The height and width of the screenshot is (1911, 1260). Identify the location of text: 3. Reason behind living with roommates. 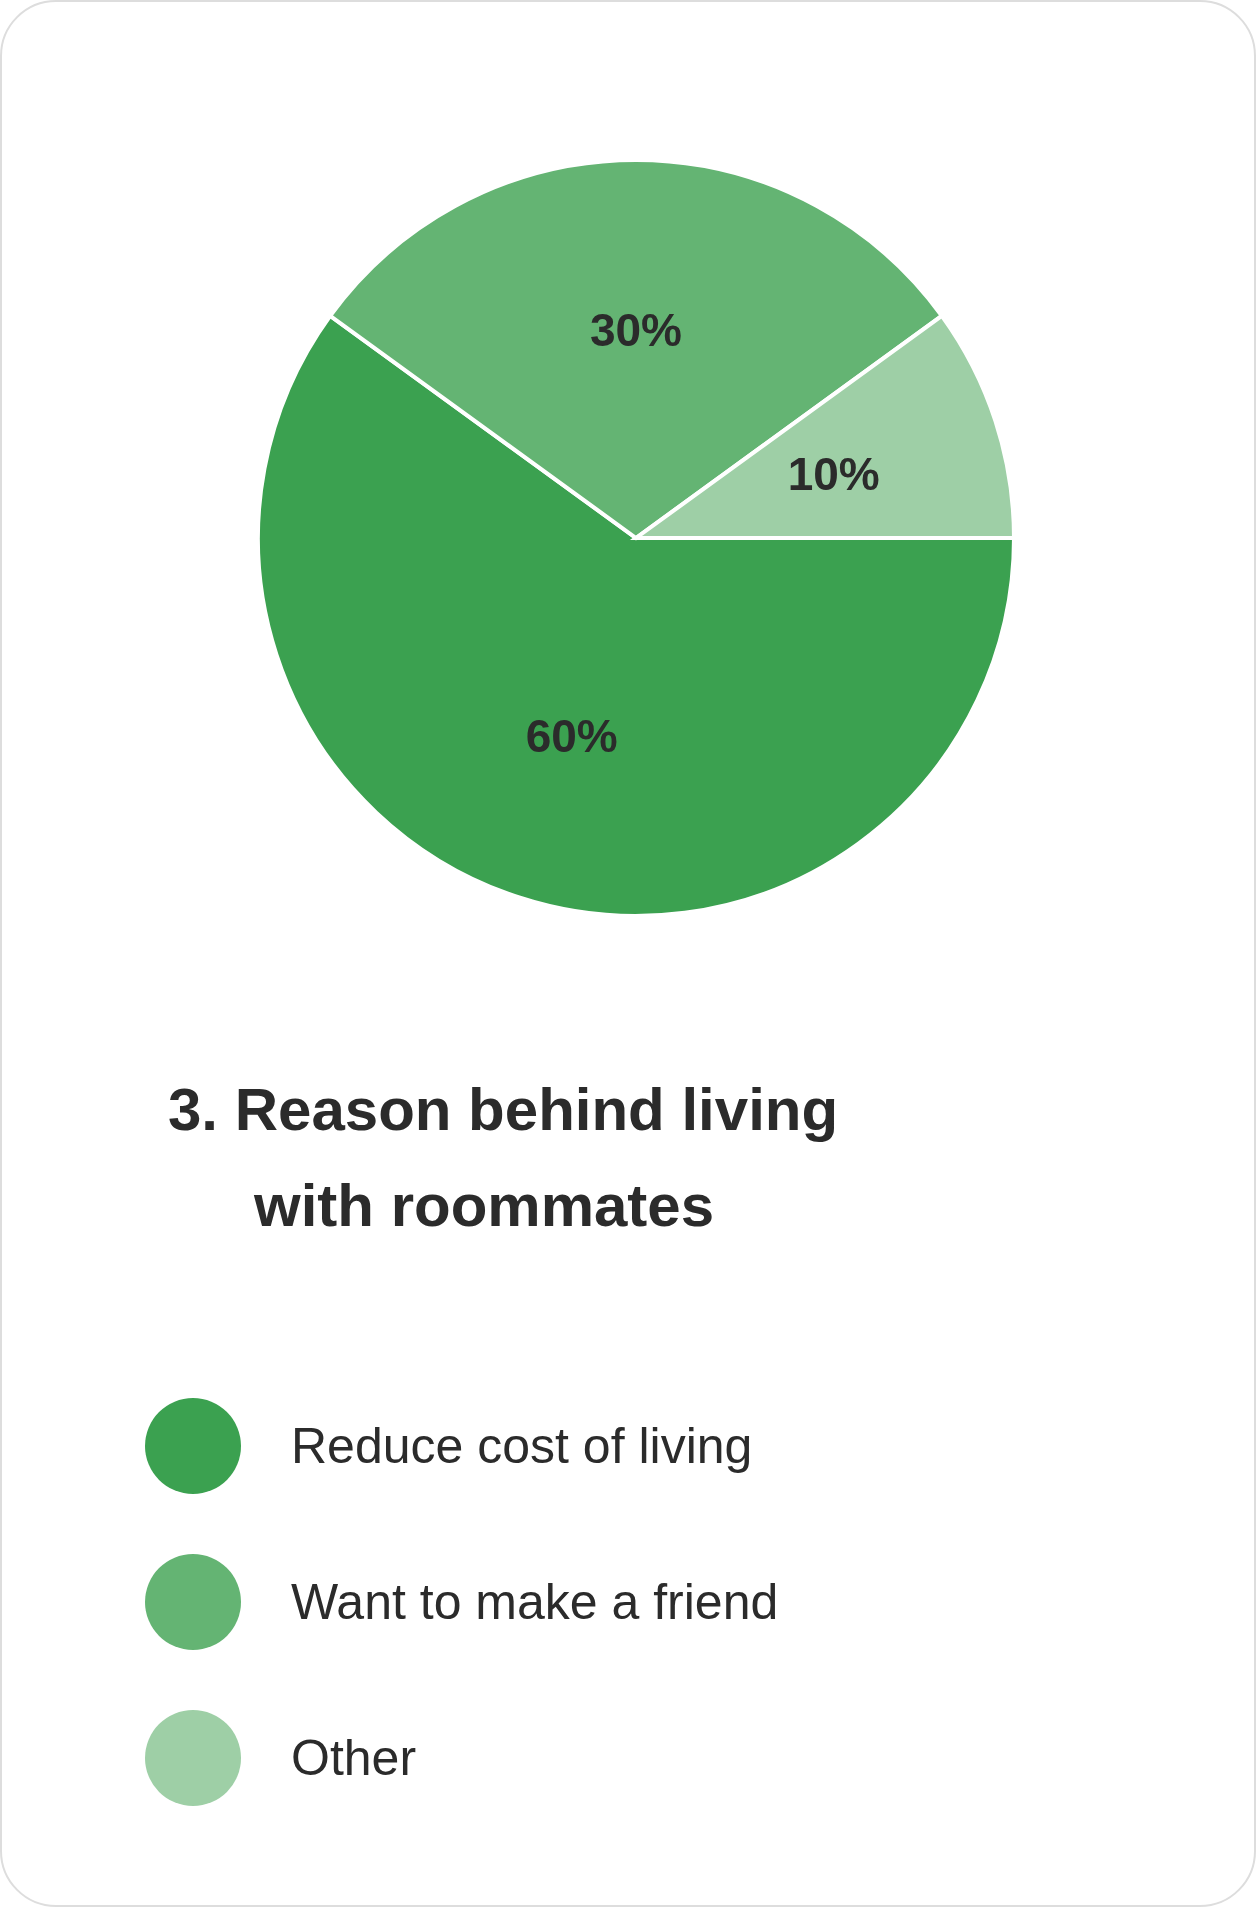
(504, 1158).